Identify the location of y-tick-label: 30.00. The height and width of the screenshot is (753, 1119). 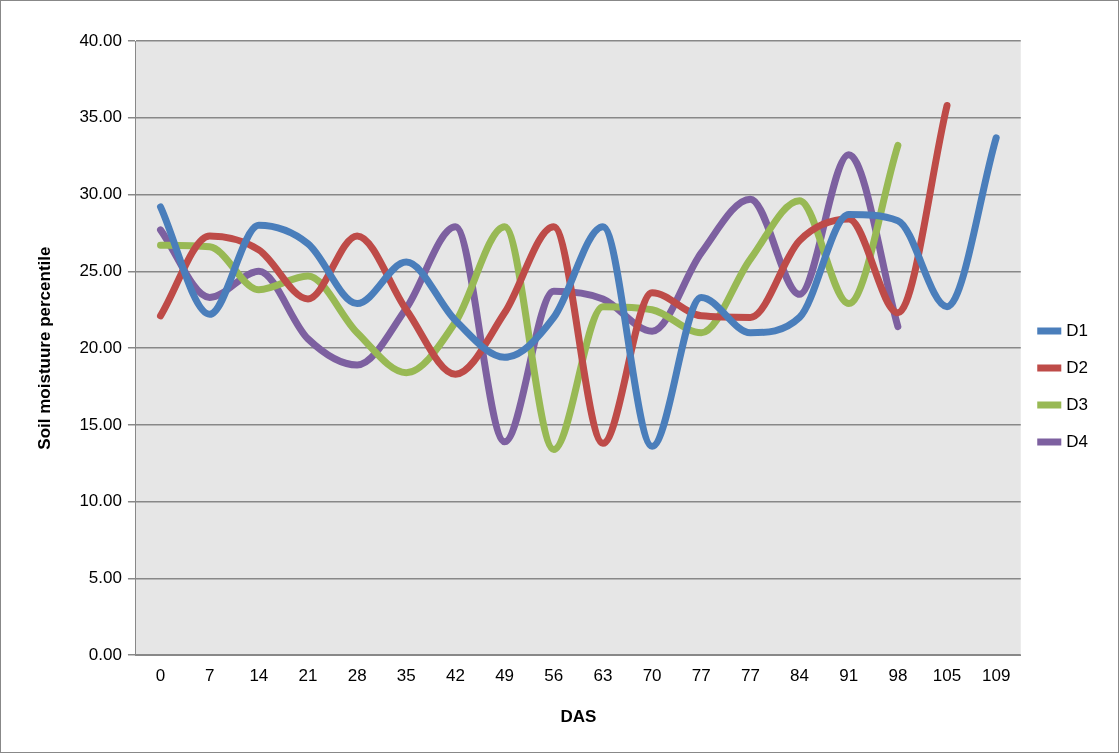
(100, 194).